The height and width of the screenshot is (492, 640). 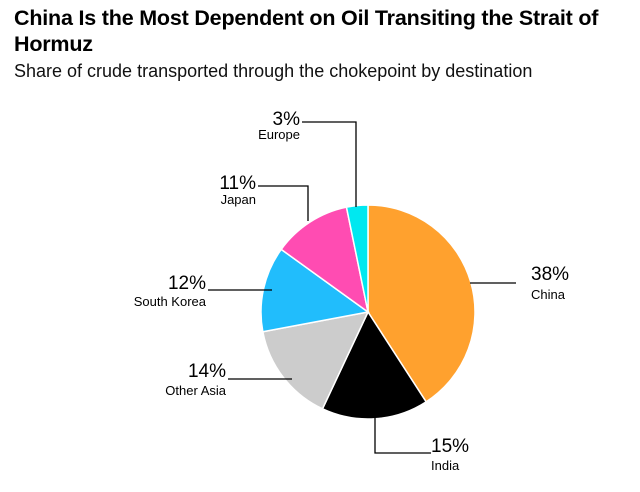 I want to click on label-cat-india: India, so click(x=445, y=465).